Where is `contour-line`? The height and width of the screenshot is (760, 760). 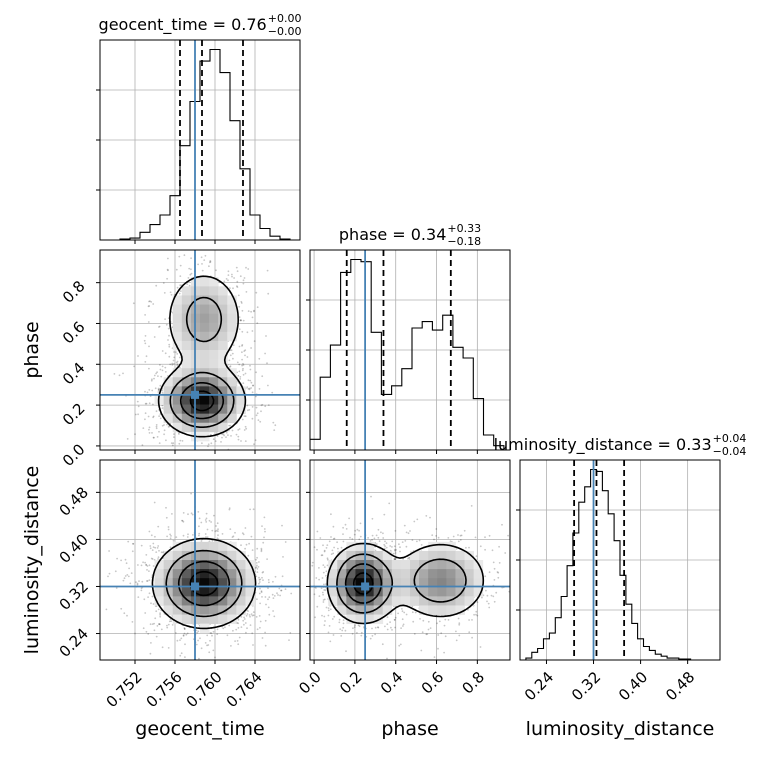 contour-line is located at coordinates (405, 583).